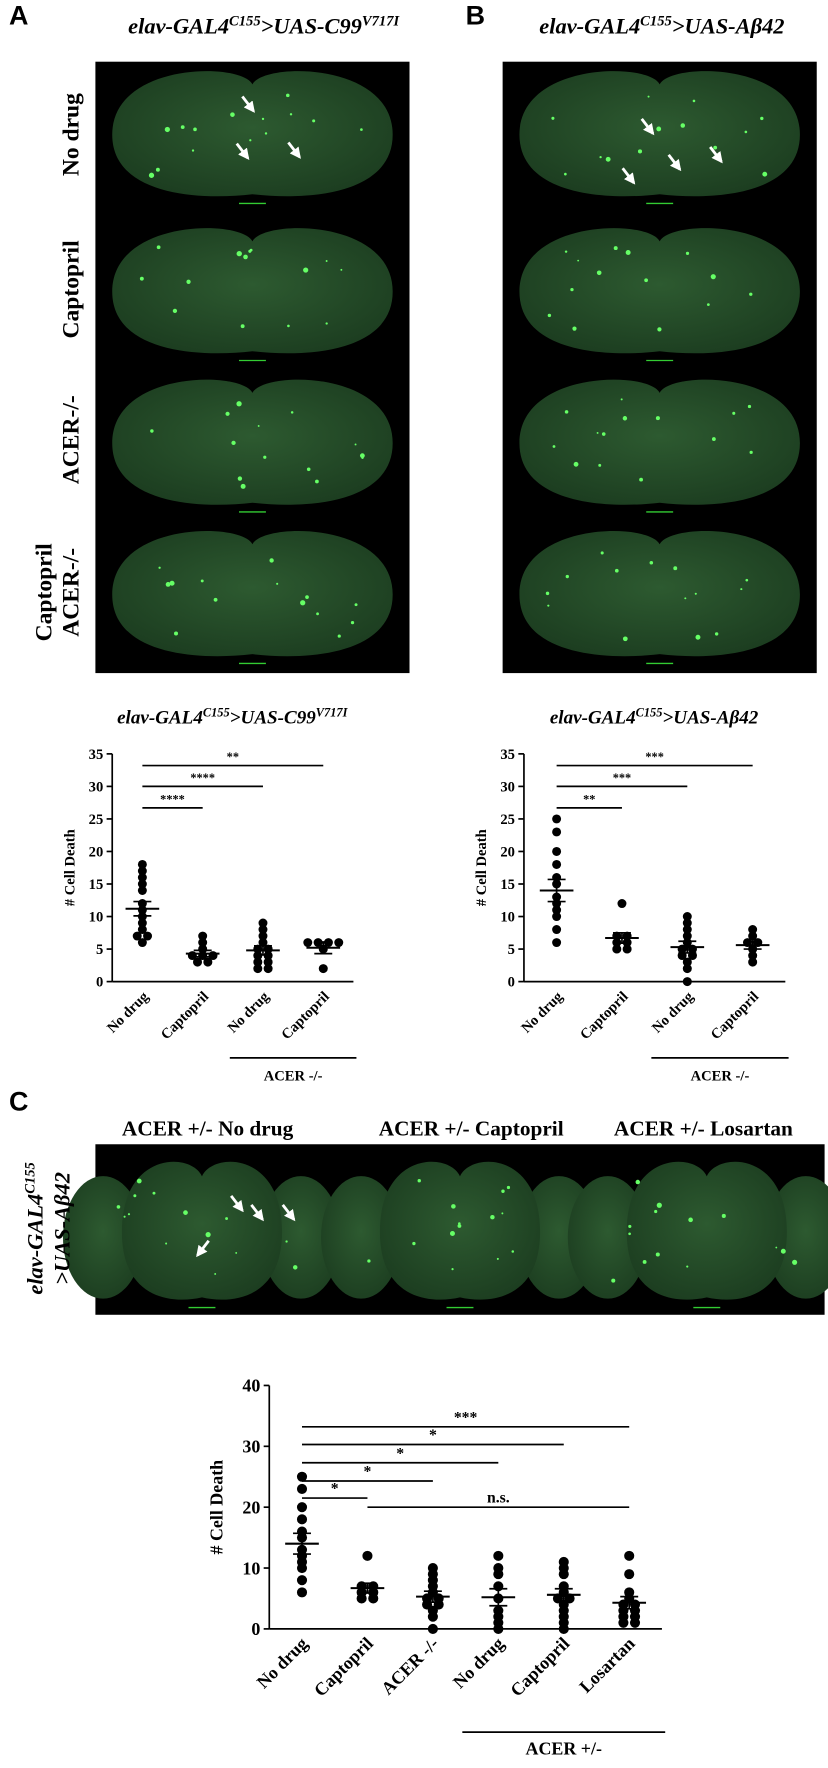  I want to click on y-tick-label: 15, so click(507, 885).